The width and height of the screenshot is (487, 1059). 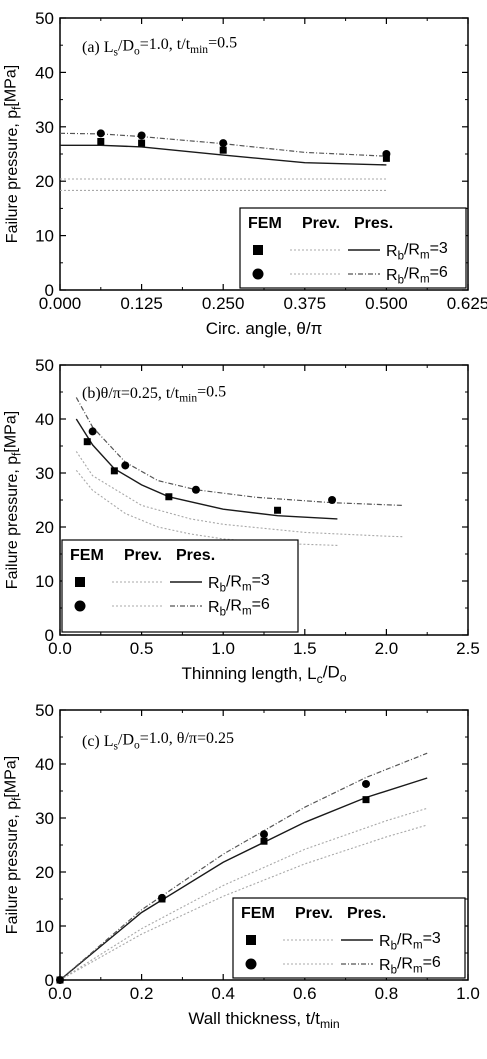 I want to click on label-part: s, so click(x=116, y=53).